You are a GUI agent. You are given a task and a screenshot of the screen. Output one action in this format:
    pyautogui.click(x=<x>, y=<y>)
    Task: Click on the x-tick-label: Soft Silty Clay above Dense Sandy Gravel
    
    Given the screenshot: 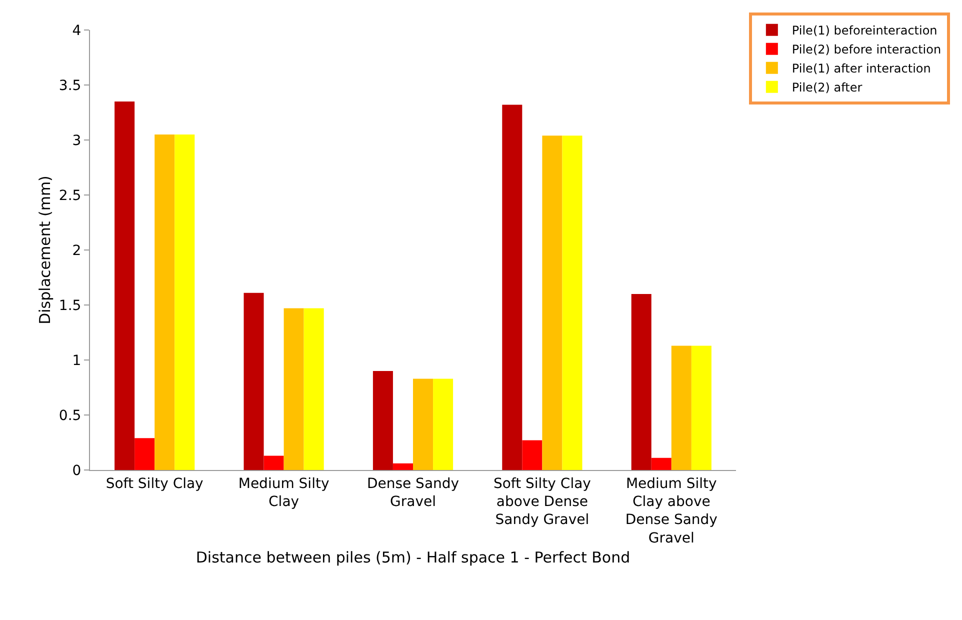 What is the action you would take?
    pyautogui.click(x=542, y=502)
    